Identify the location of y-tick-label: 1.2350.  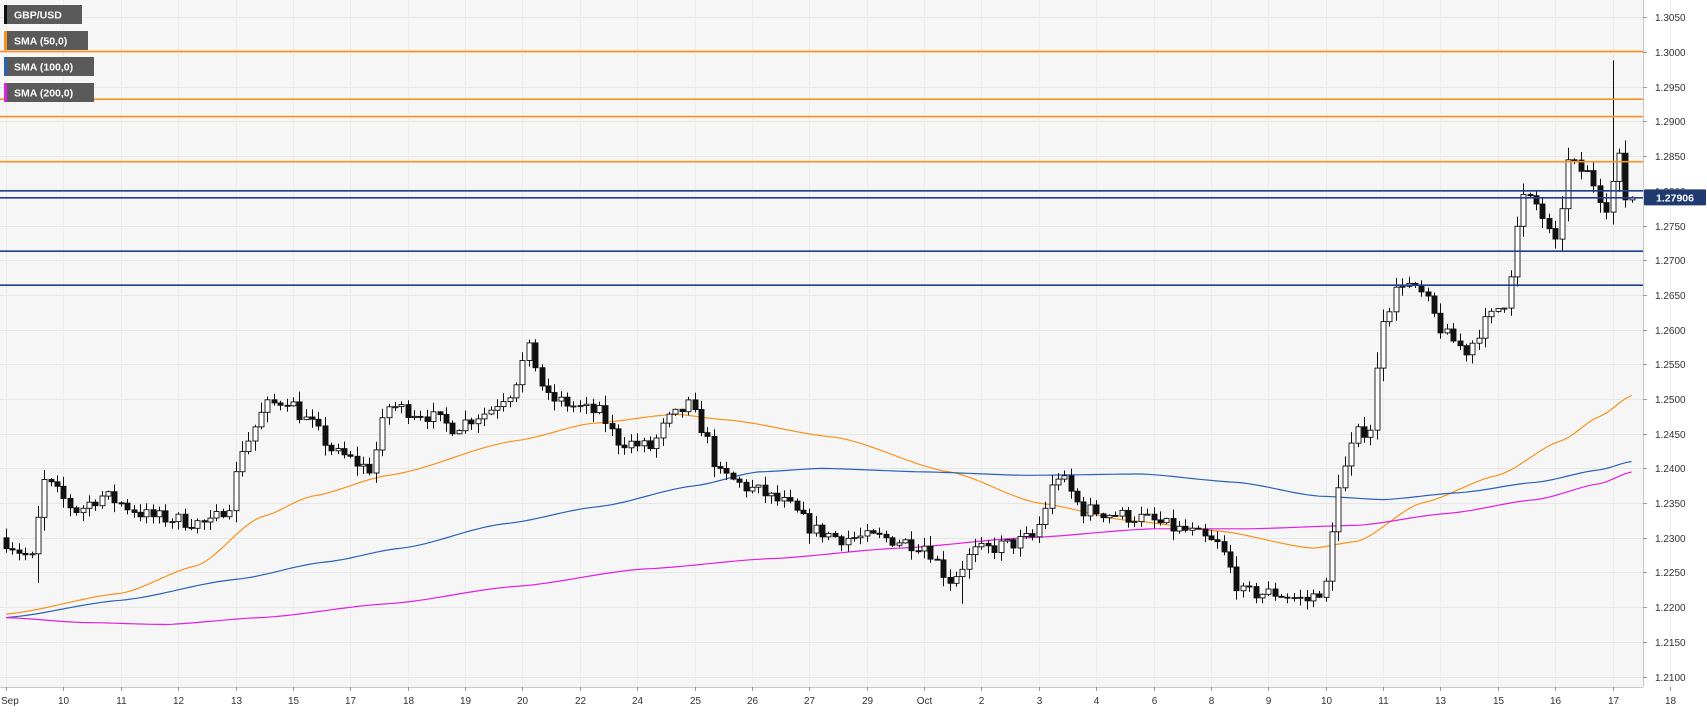
(1670, 504).